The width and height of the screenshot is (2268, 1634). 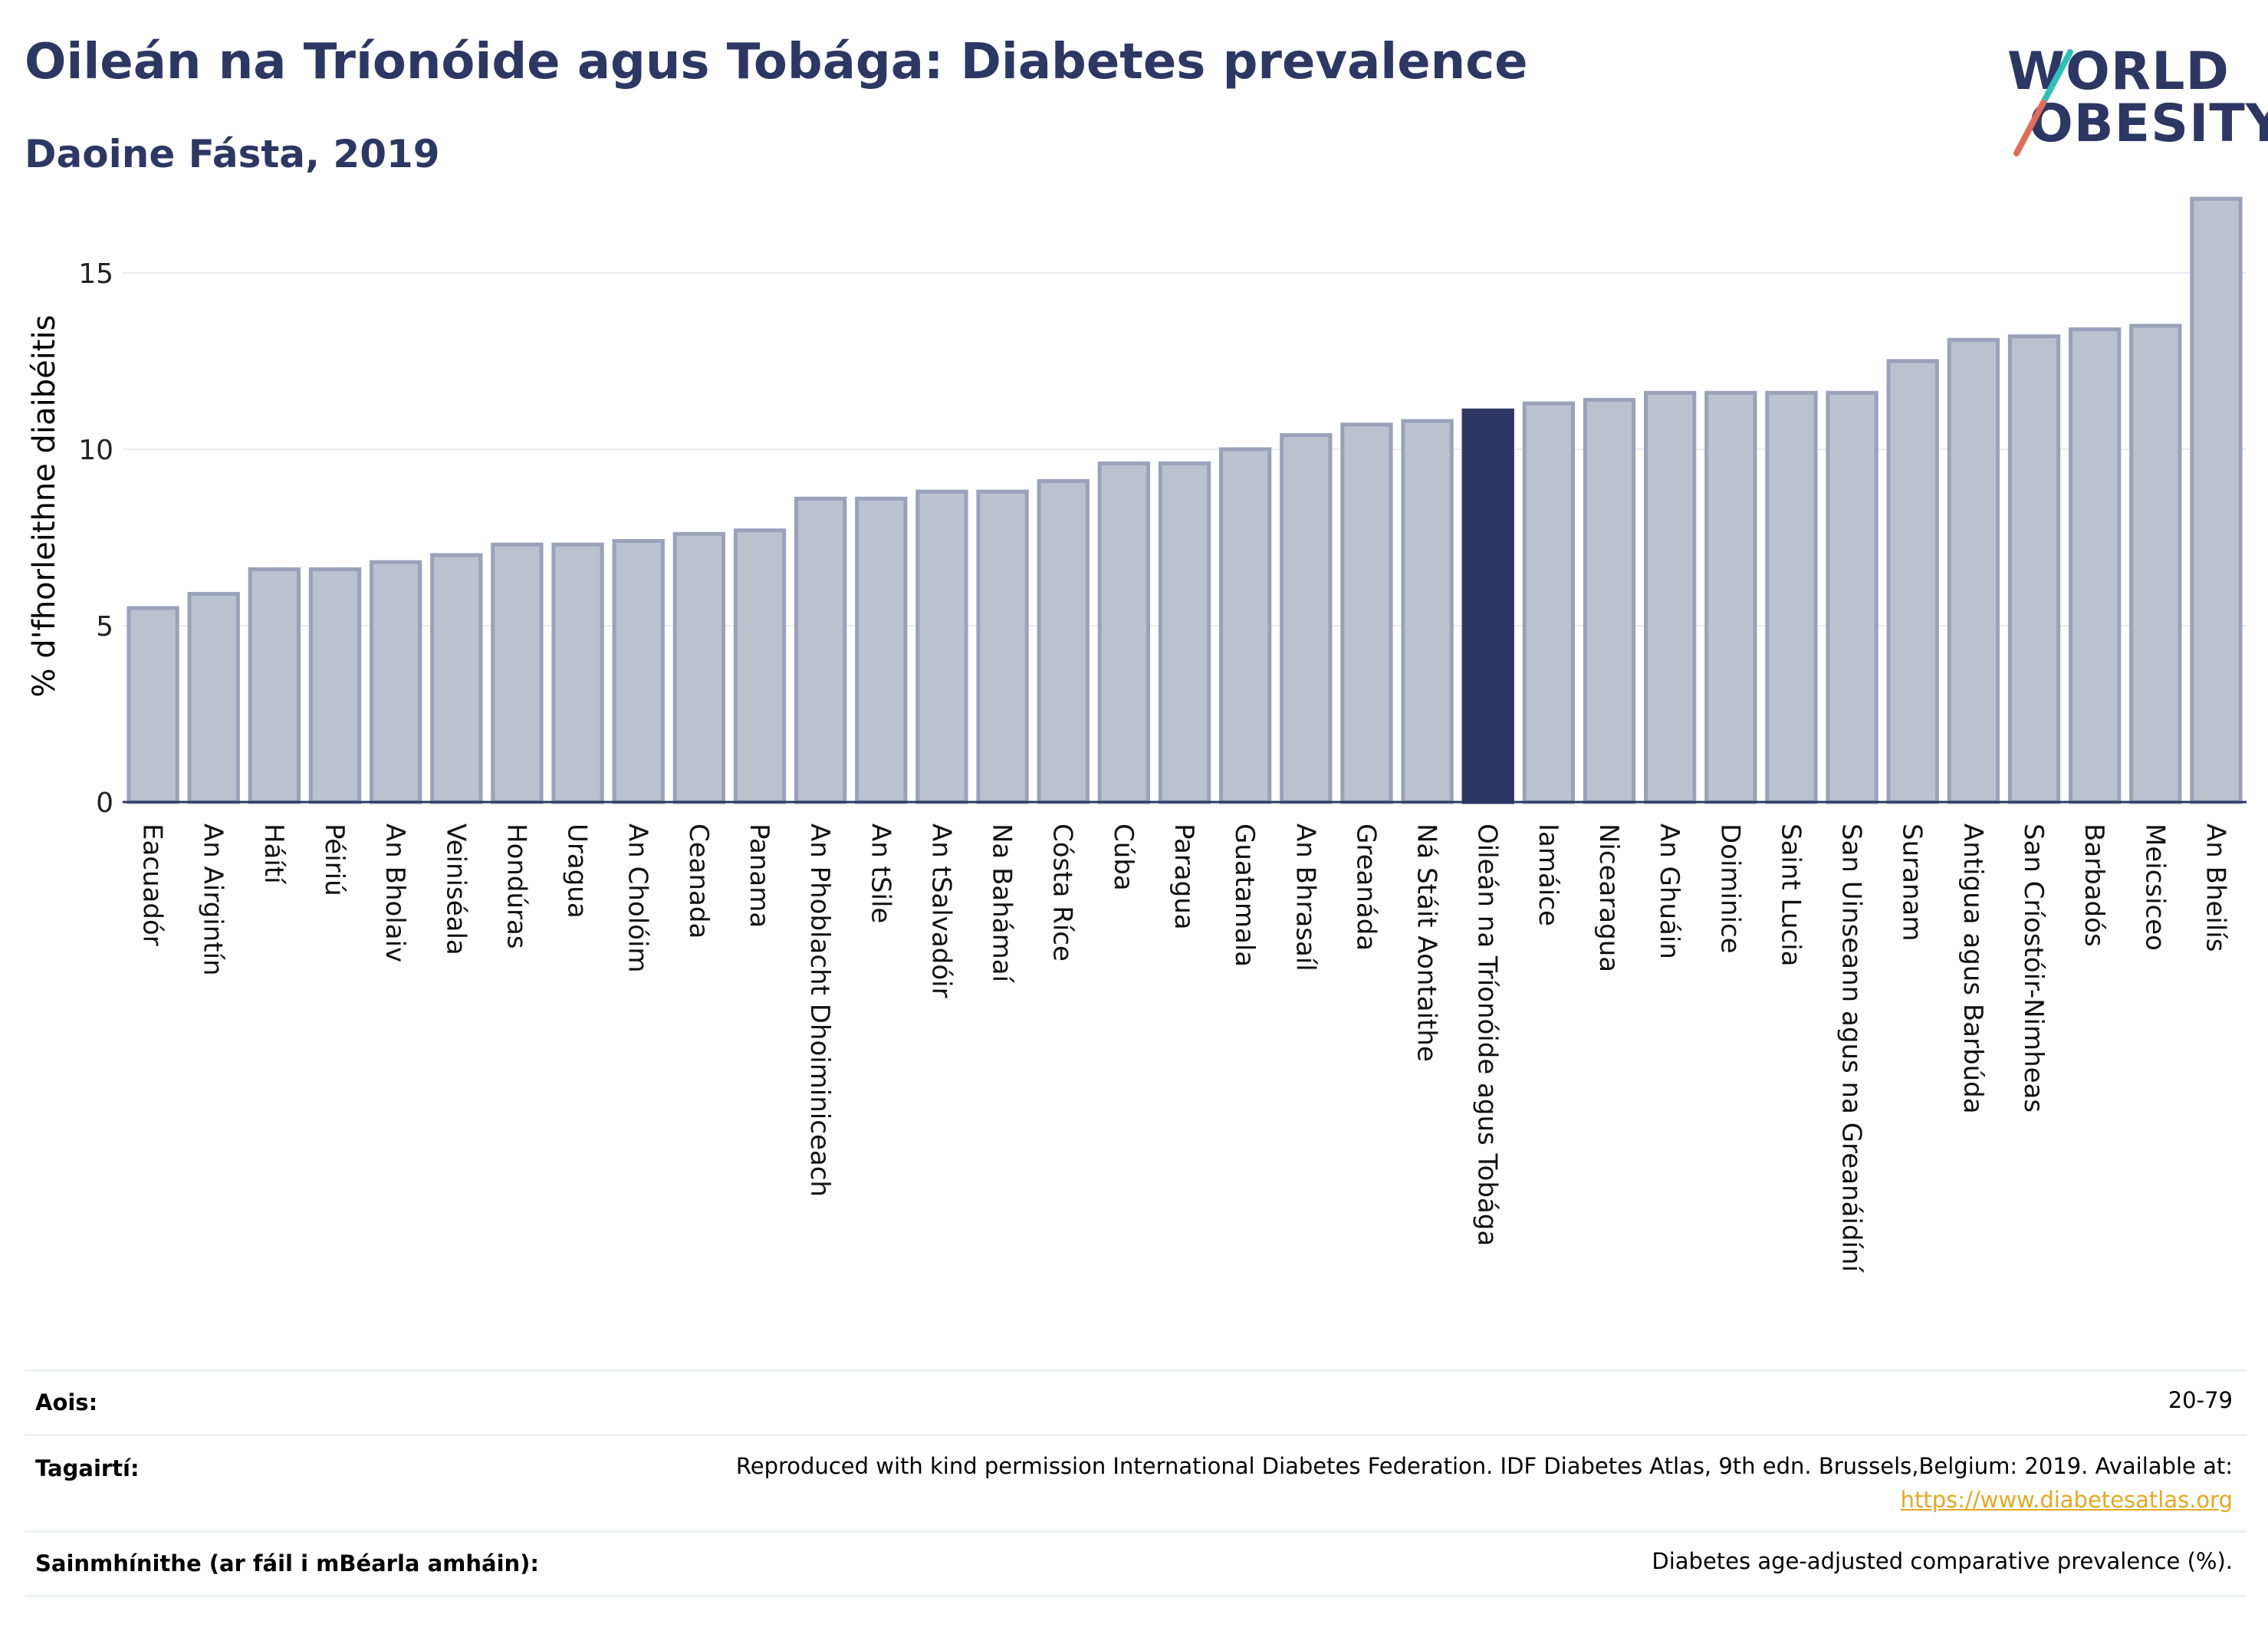 What do you see at coordinates (1244, 896) in the screenshot?
I see `x-tick-label: Guatamala` at bounding box center [1244, 896].